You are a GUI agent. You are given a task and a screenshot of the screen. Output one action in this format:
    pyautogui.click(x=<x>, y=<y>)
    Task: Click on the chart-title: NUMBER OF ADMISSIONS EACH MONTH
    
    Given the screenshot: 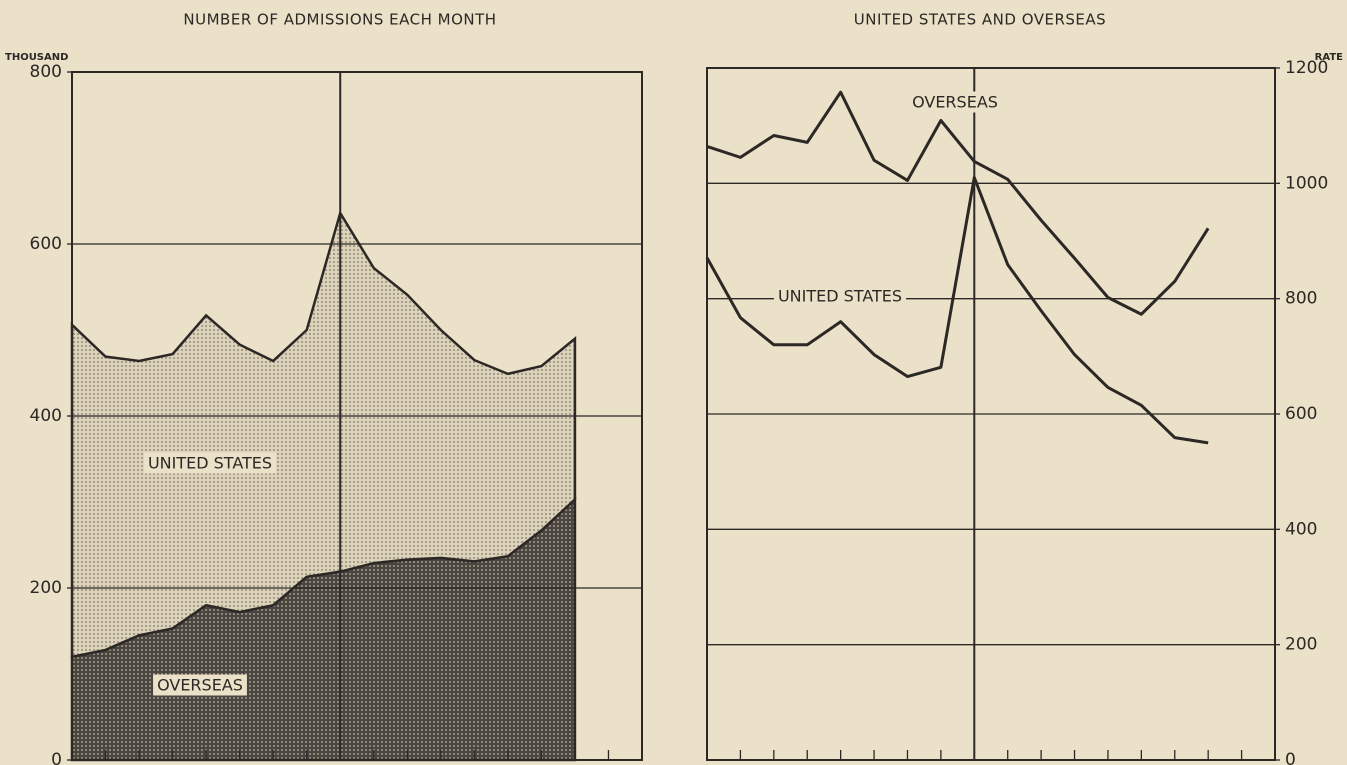 What is the action you would take?
    pyautogui.click(x=339, y=20)
    